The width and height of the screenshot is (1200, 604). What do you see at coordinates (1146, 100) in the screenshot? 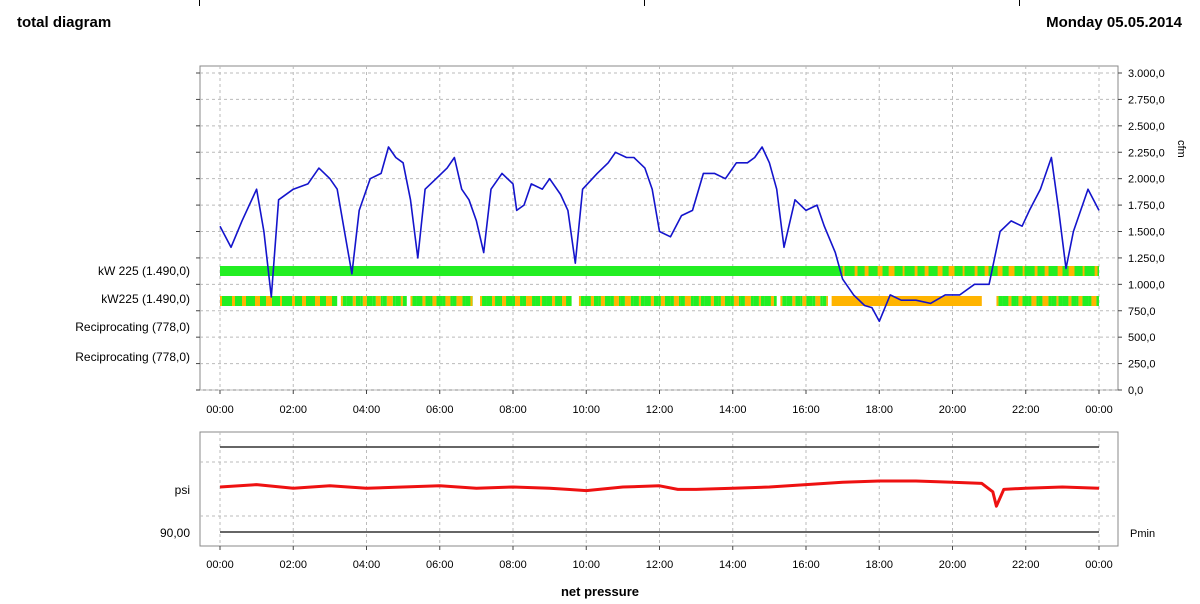
I see `y2-tick-label: 2.750,0` at bounding box center [1146, 100].